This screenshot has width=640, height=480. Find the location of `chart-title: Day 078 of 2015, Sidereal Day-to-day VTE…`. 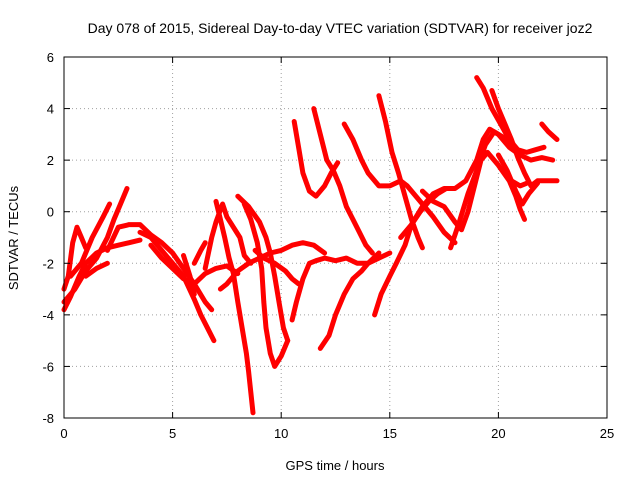

chart-title: Day 078 of 2015, Sidereal Day-to-day VTE… is located at coordinates (340, 28).